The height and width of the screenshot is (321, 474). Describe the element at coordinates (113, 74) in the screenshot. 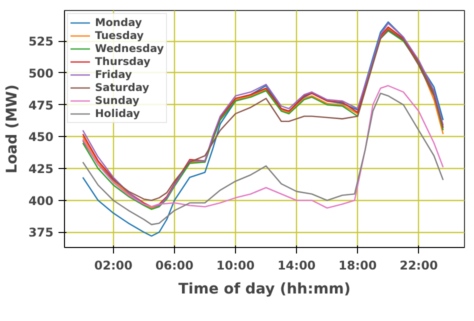

I see `legend-label: Friday` at that location.